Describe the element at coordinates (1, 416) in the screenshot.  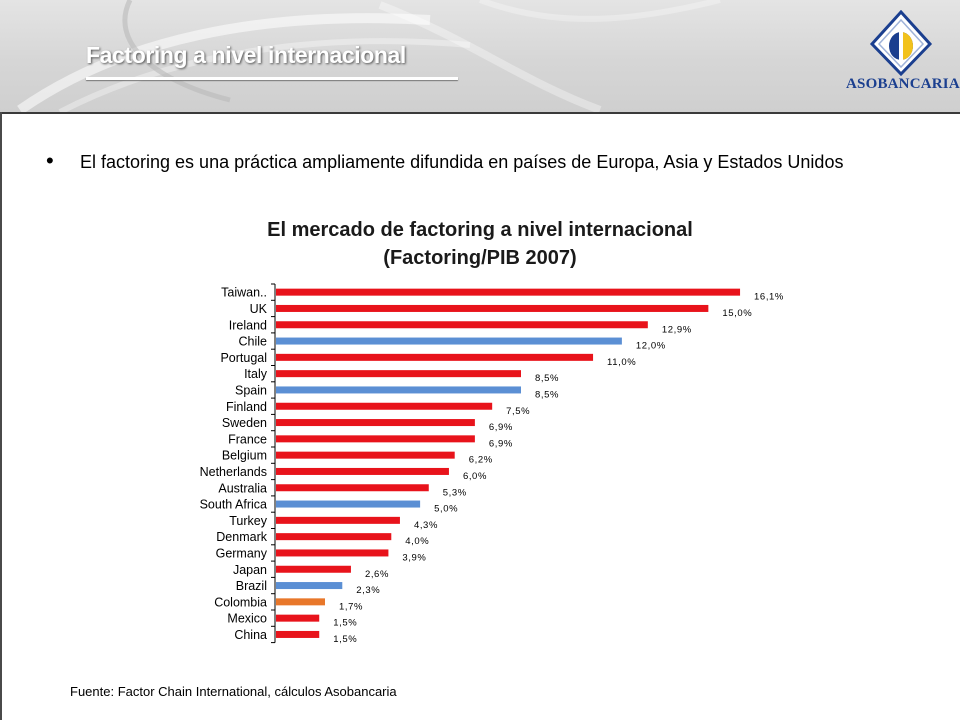
I see `slide-frame-left` at that location.